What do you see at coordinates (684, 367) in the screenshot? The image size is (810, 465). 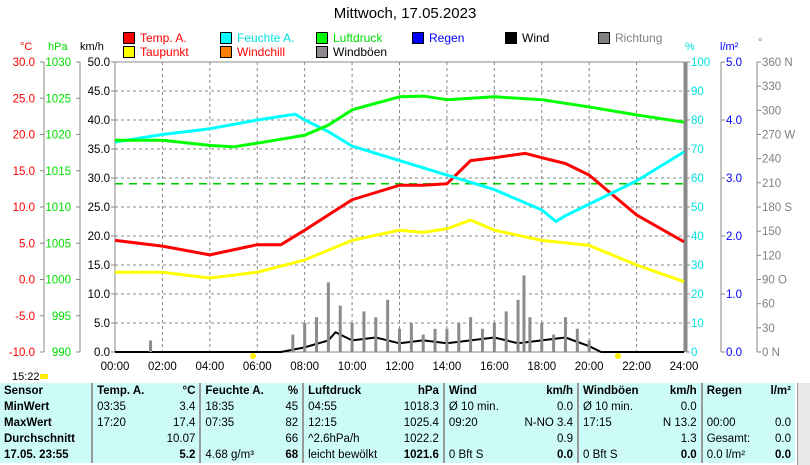 I see `x-tick-label: 24:00` at bounding box center [684, 367].